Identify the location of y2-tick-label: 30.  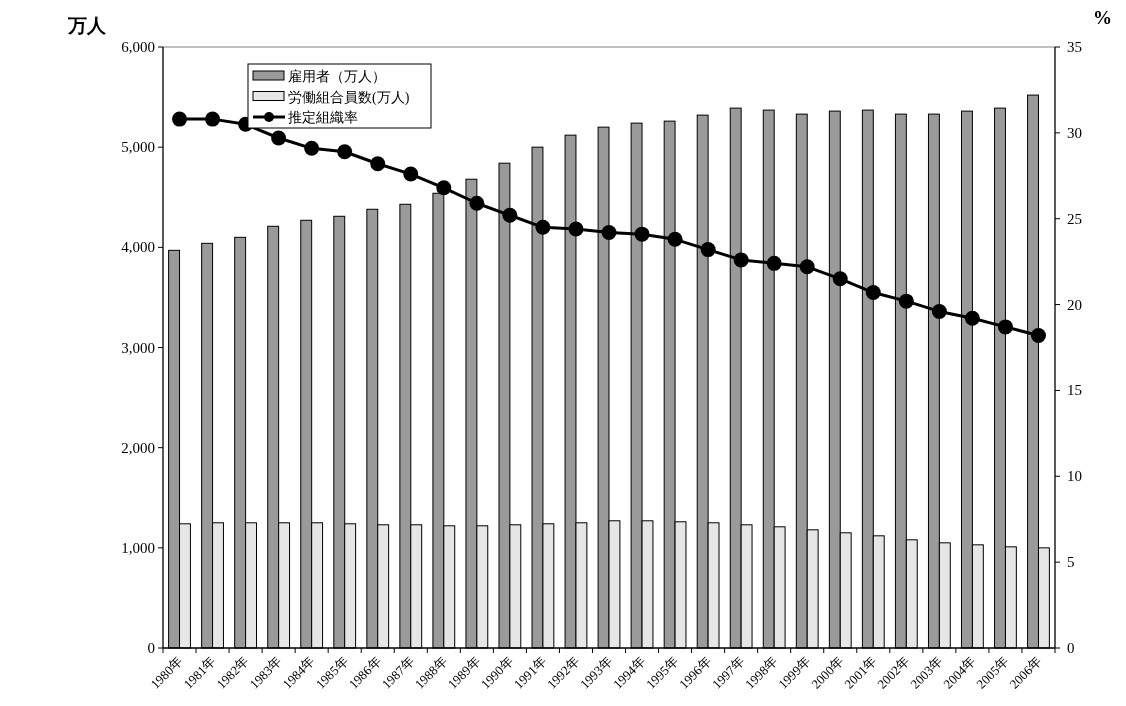
(1074, 132).